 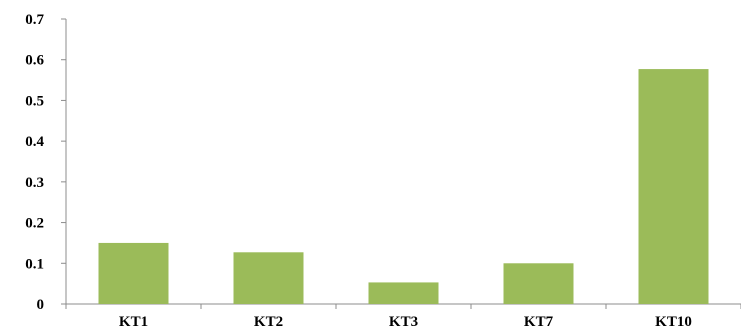 What do you see at coordinates (673, 322) in the screenshot?
I see `x-category-label: KT10` at bounding box center [673, 322].